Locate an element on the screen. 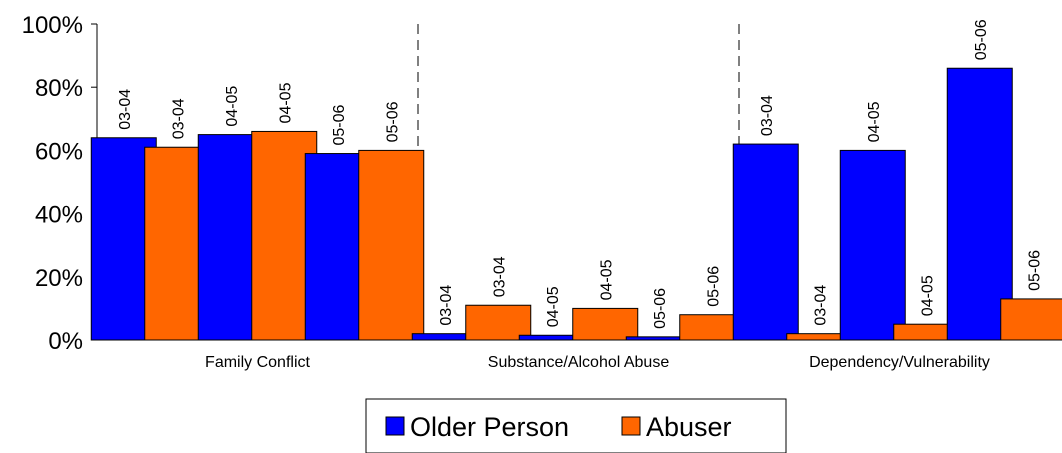 This screenshot has width=1062, height=453. legend-box is located at coordinates (576, 425).